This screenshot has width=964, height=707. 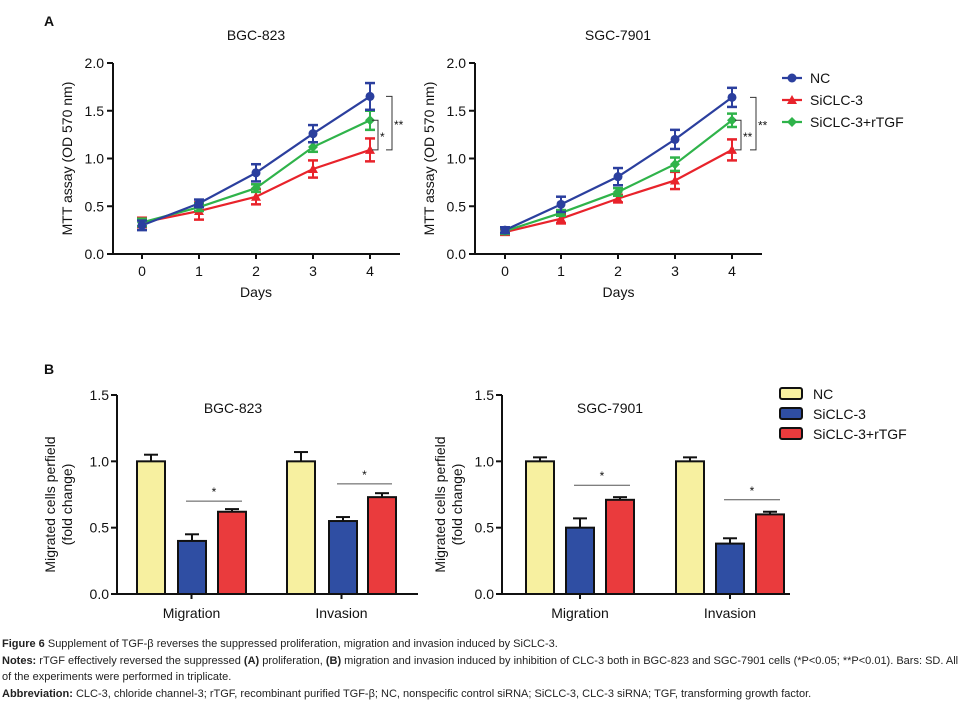 I want to click on notes-label: Notes:, so click(x=19, y=660).